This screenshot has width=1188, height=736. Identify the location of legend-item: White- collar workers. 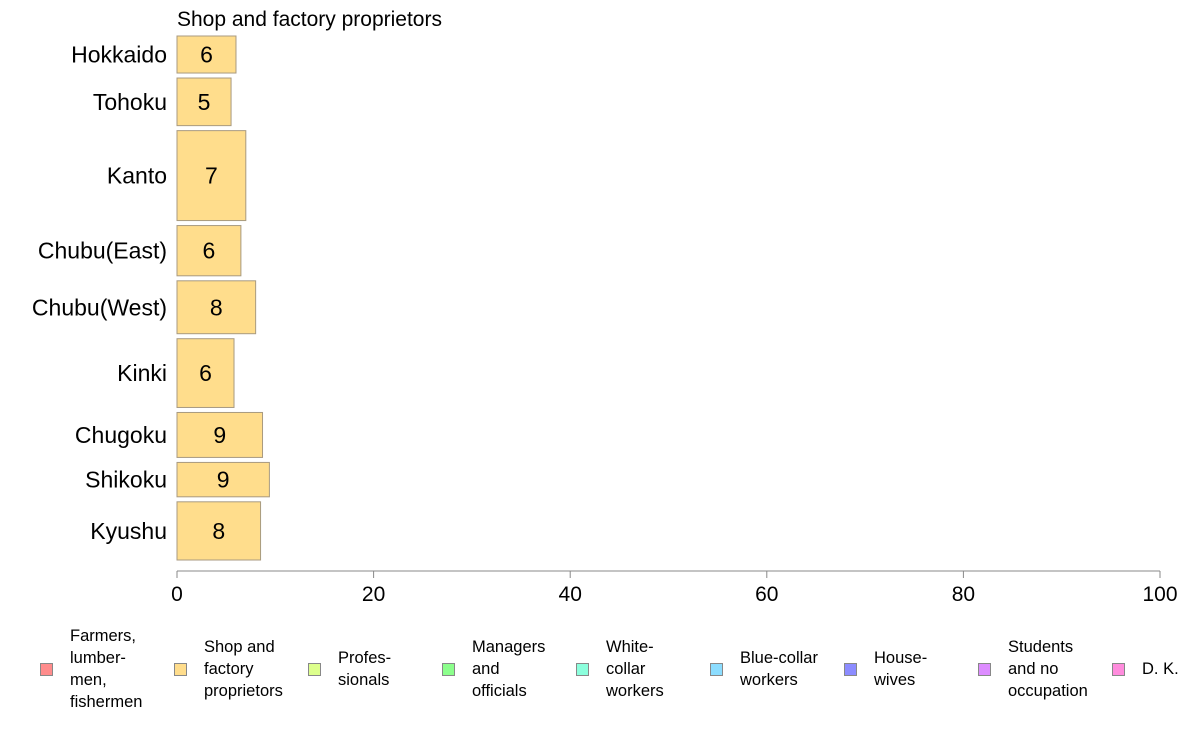
(620, 669).